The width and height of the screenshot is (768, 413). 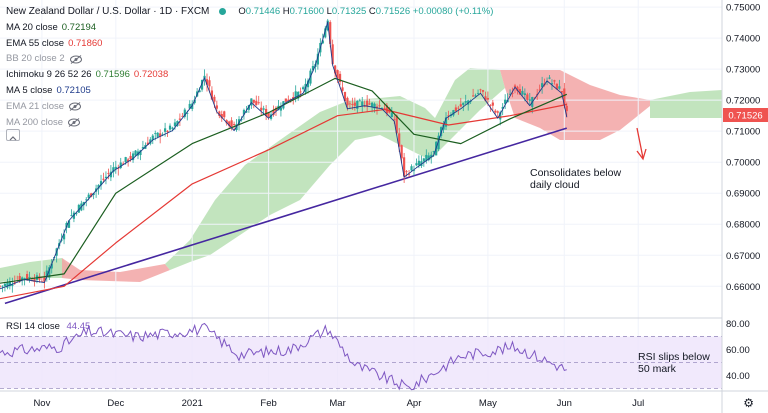 What do you see at coordinates (743, 132) in the screenshot?
I see `price-tick-label: 0.71000` at bounding box center [743, 132].